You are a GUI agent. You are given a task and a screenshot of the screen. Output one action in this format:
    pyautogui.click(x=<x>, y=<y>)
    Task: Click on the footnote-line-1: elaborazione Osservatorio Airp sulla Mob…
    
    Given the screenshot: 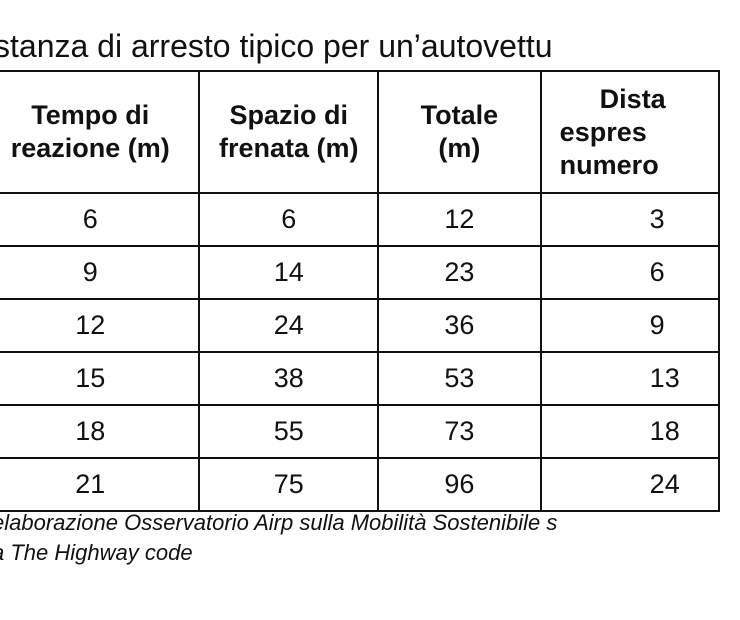 What is the action you would take?
    pyautogui.click(x=279, y=522)
    